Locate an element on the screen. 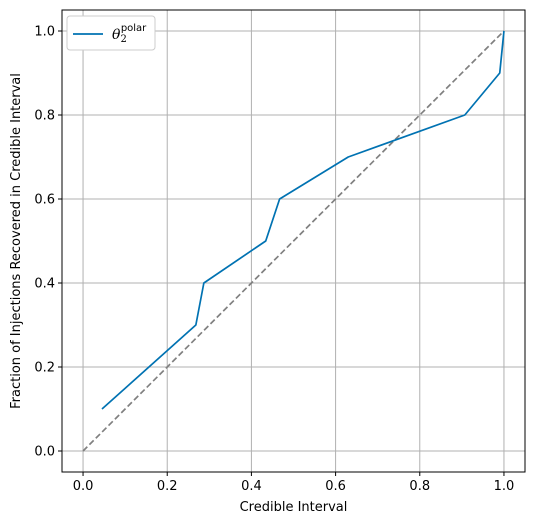  legend-label-subscript: 2 is located at coordinates (123, 39).